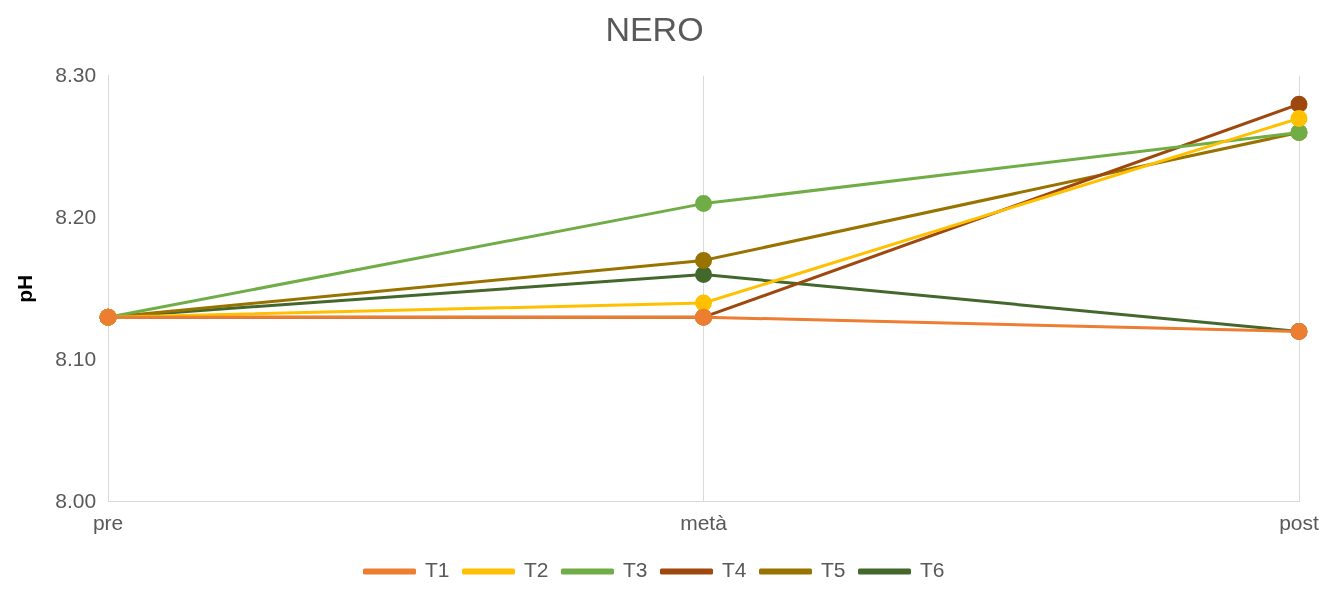  I want to click on legend-label: T6, so click(932, 570).